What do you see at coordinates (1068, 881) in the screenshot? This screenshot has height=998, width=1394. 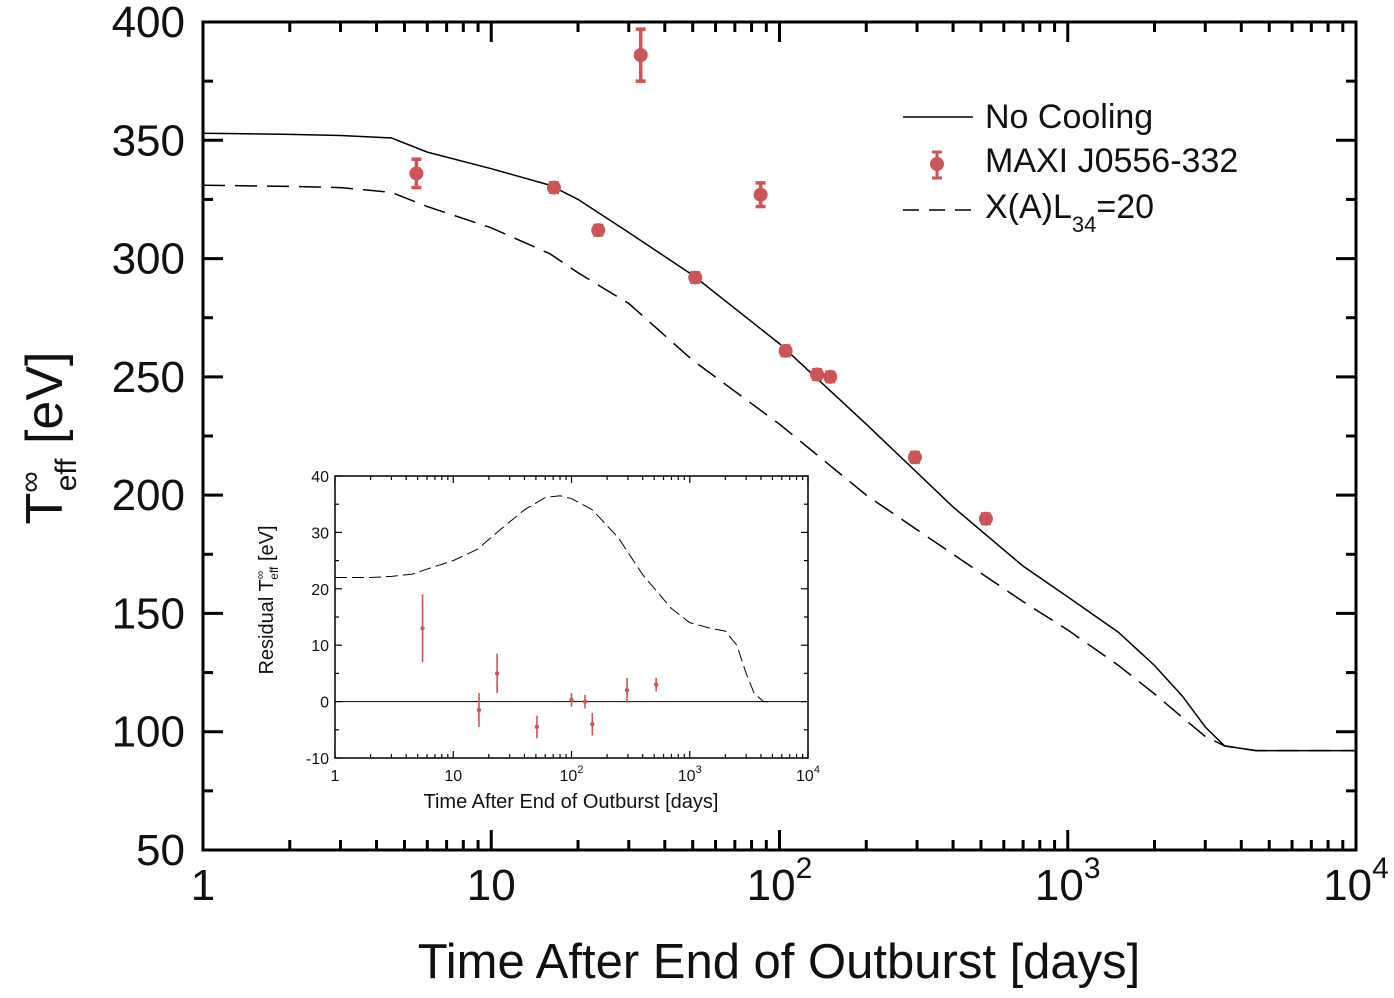 I see `main-x-tick-label: 10³` at bounding box center [1068, 881].